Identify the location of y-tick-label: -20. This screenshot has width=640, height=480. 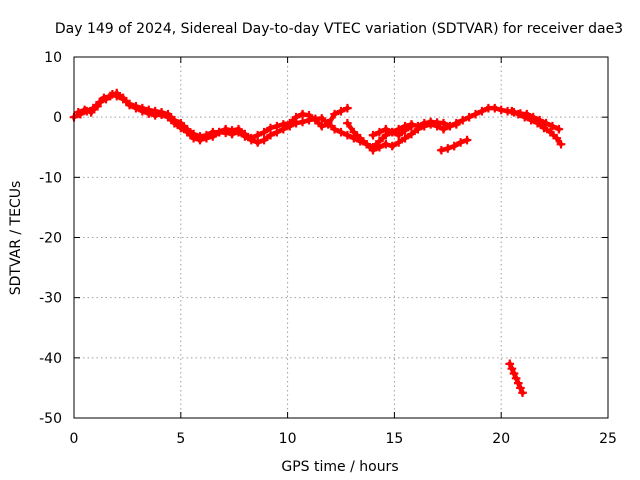
(50, 239).